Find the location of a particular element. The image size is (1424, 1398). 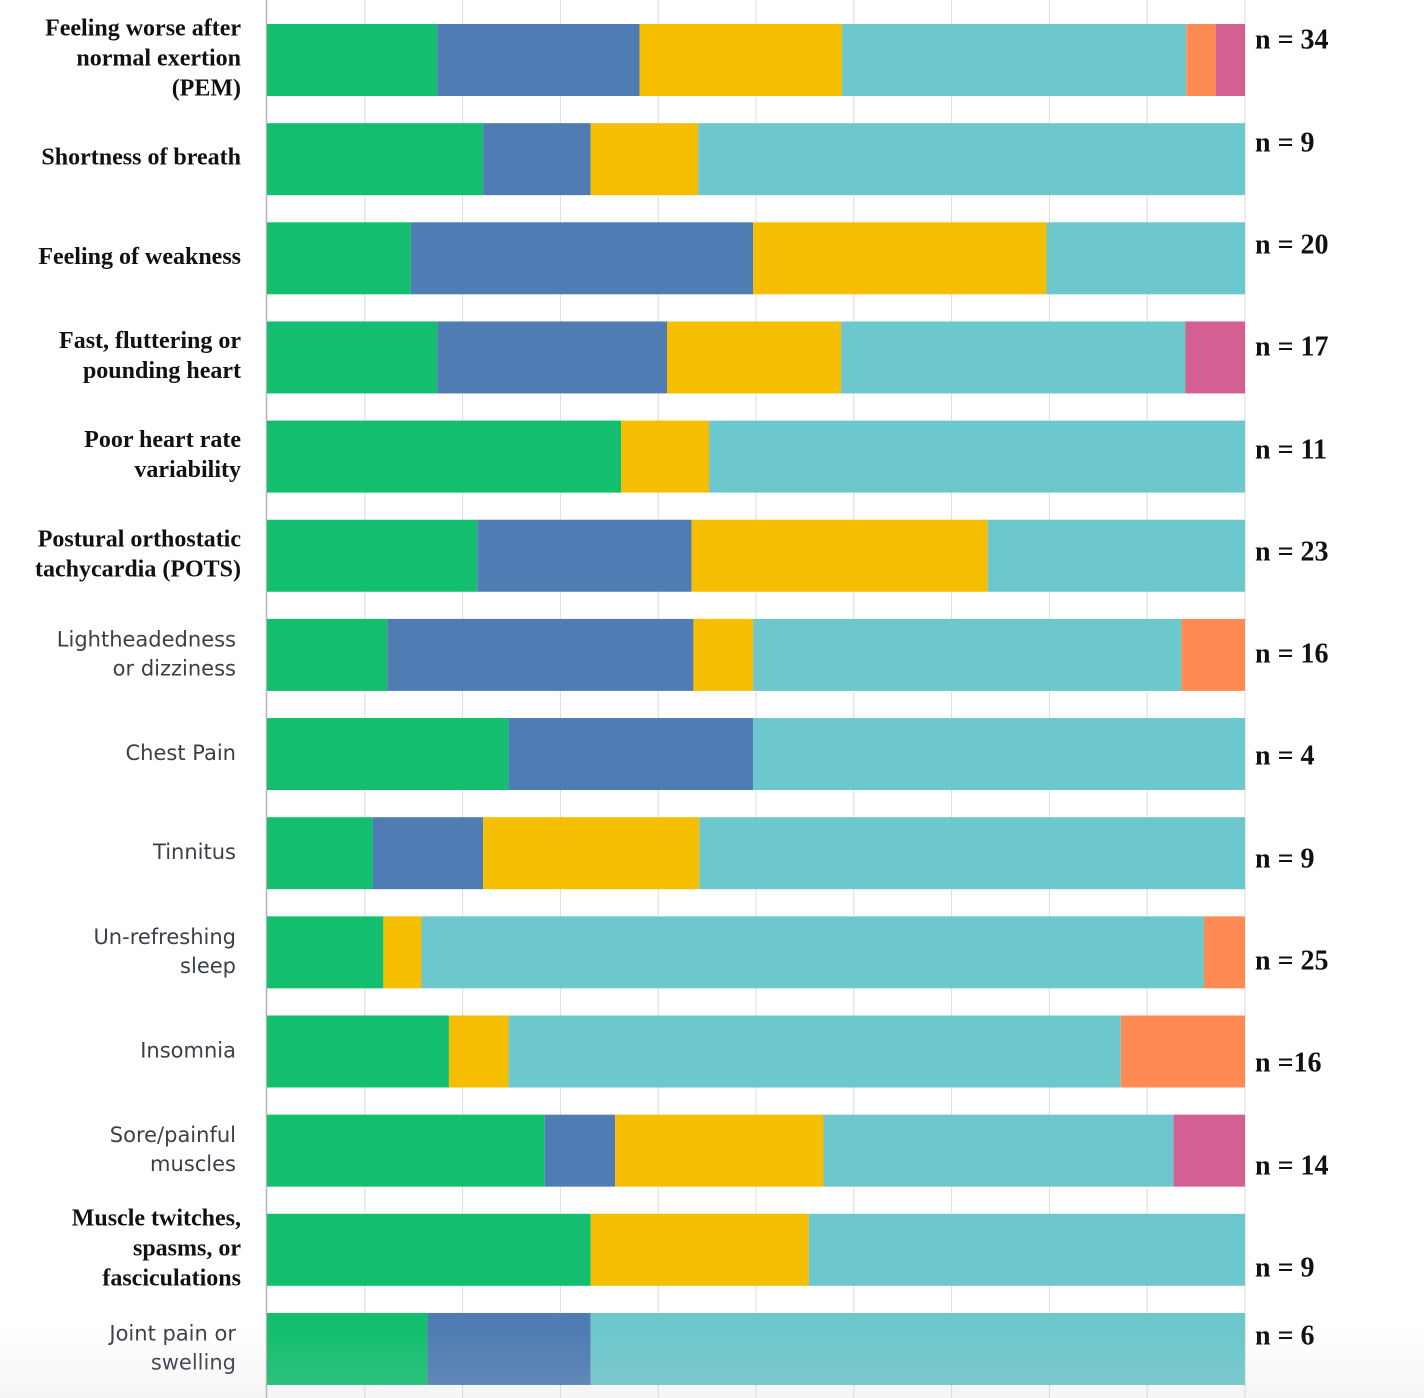

category-label-line: Postural orthostatic is located at coordinates (140, 539).